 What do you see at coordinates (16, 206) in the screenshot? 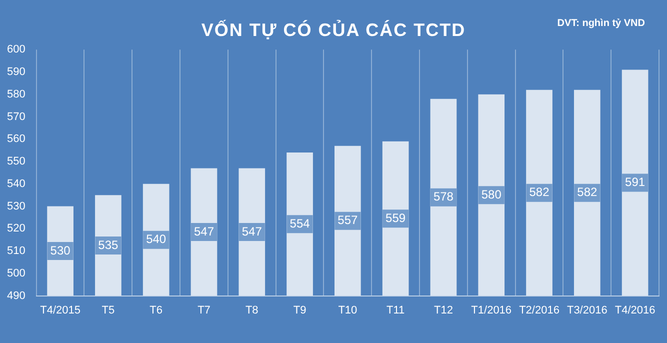
I see `y-tick-label: 530` at bounding box center [16, 206].